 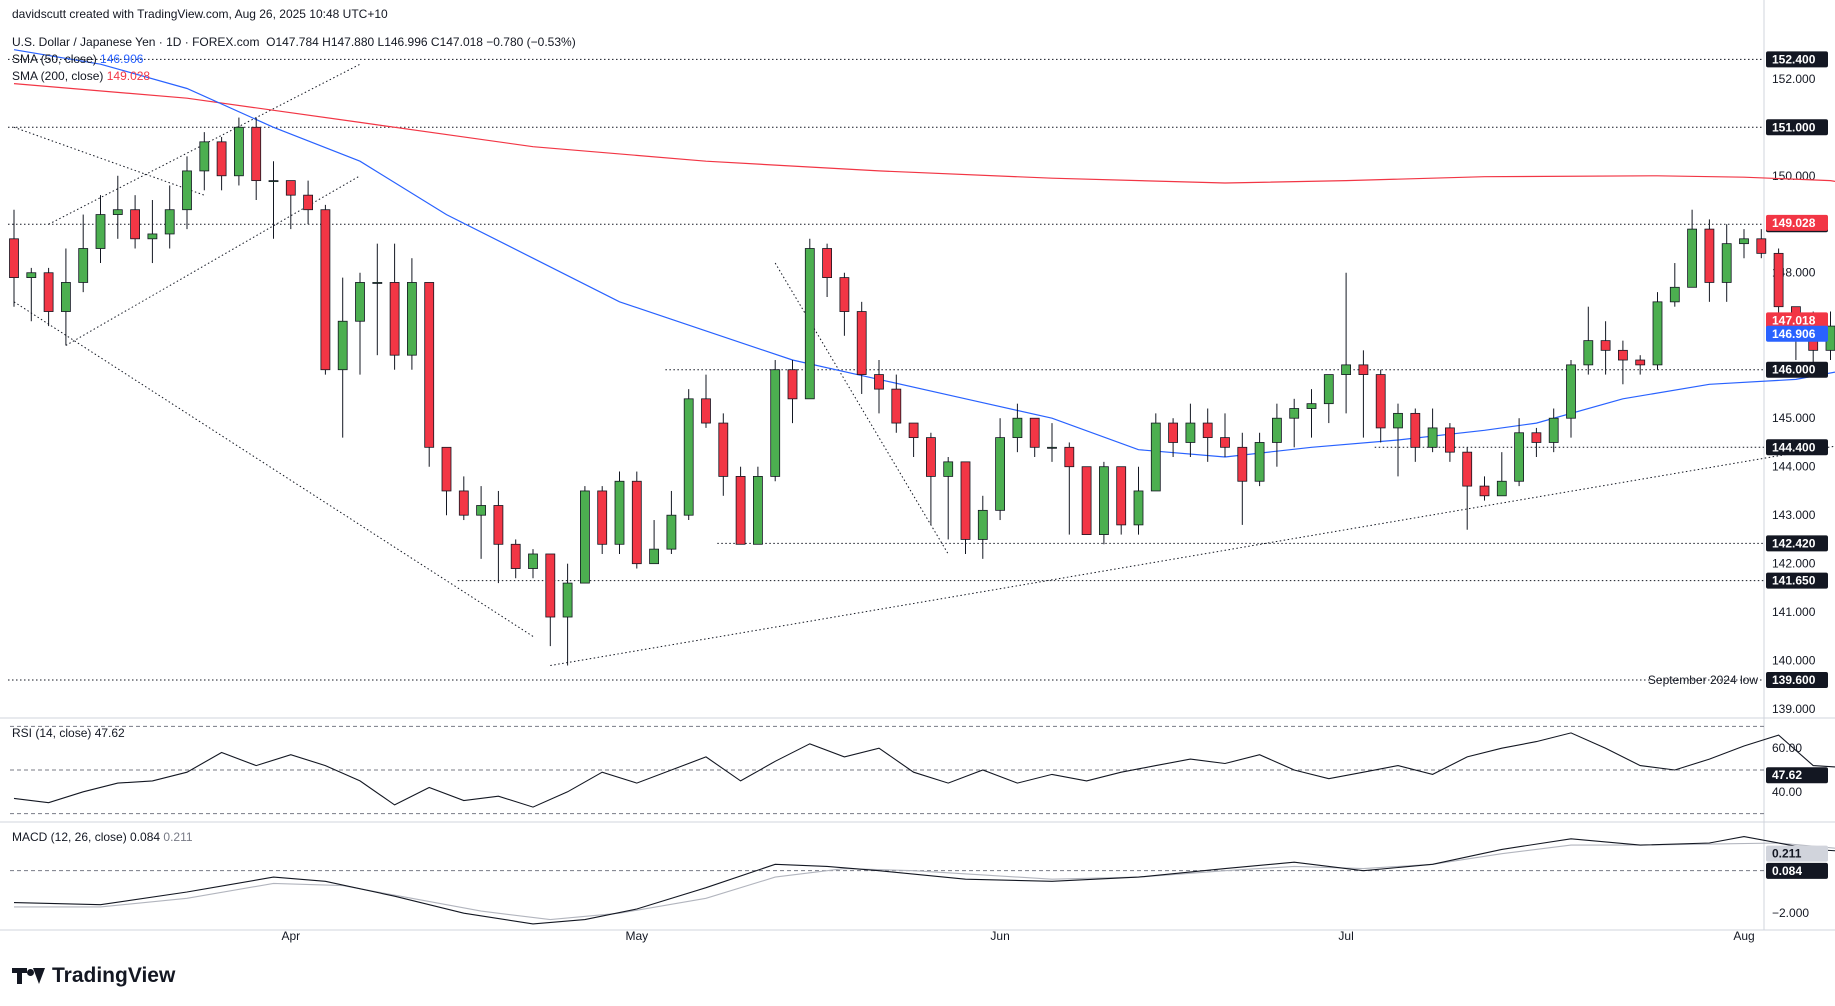 I want to click on tradingview-brand: TradingView, so click(x=93, y=976).